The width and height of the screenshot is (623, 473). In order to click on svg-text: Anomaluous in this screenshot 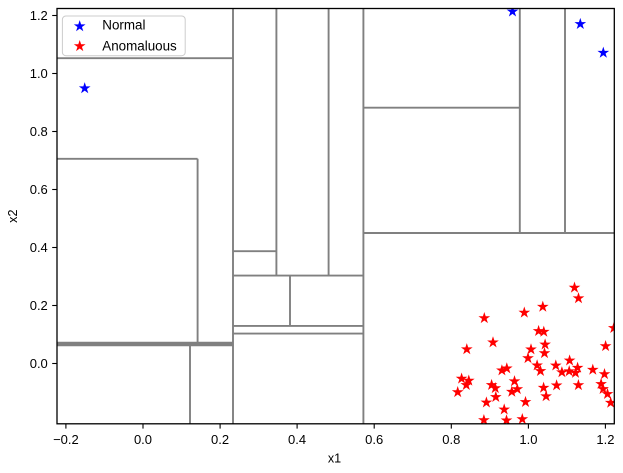, I will do `click(139, 45)`.